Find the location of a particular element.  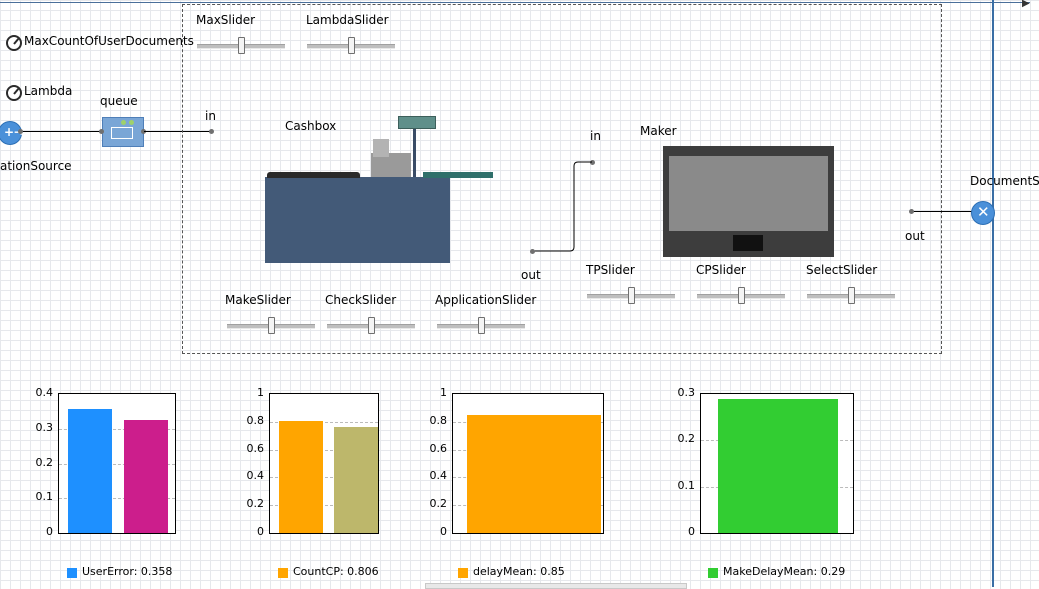

top-border-line is located at coordinates (515, 2).